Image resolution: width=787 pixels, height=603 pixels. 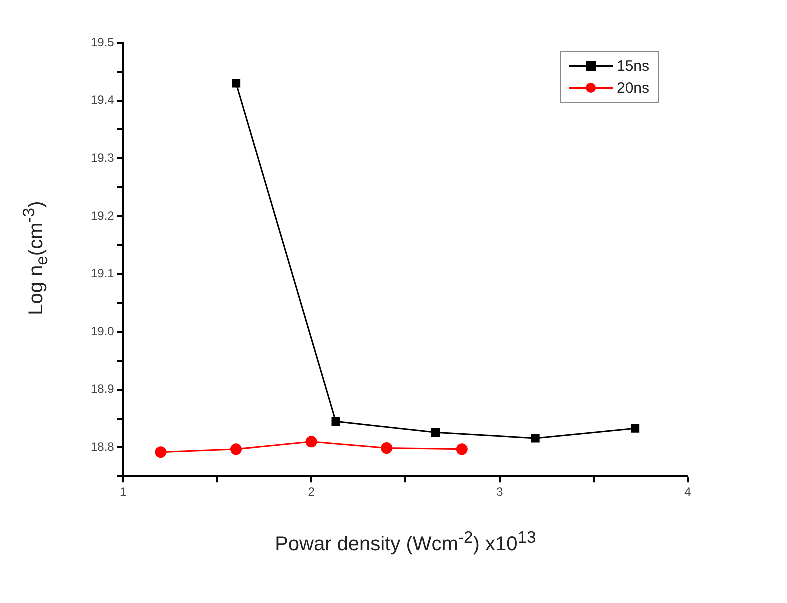 What do you see at coordinates (312, 492) in the screenshot?
I see `x-tick-label: 2` at bounding box center [312, 492].